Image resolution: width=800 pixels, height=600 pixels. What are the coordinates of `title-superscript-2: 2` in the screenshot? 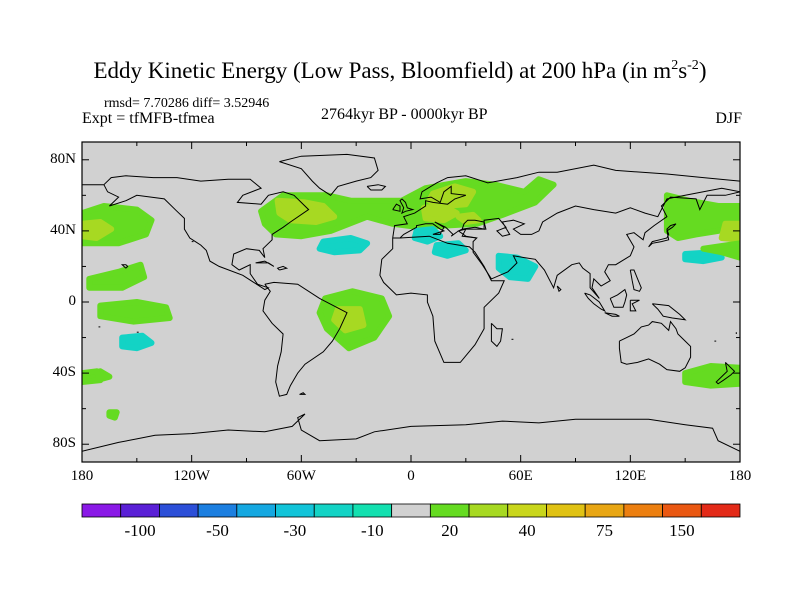 It's located at (675, 65).